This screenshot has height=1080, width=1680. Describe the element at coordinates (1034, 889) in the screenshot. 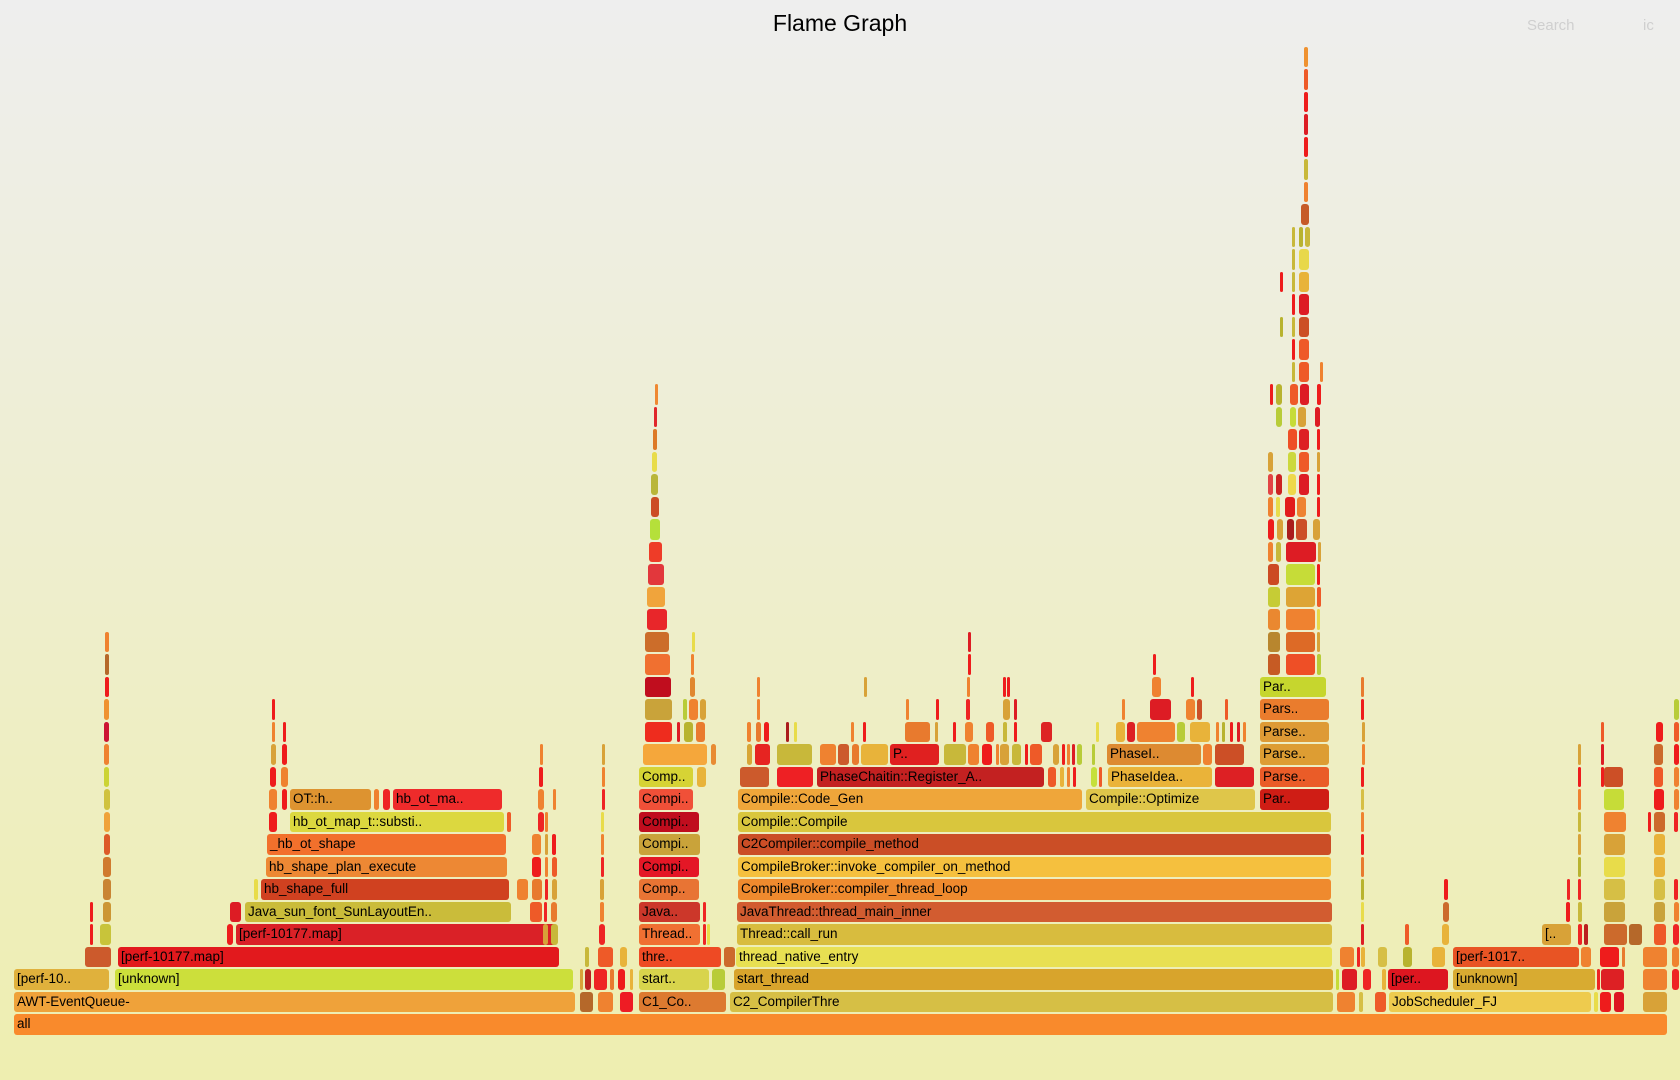

I see `frame-compilebroker-compiler-thread-loop: CompileBroker::compiler_thread_loop` at that location.